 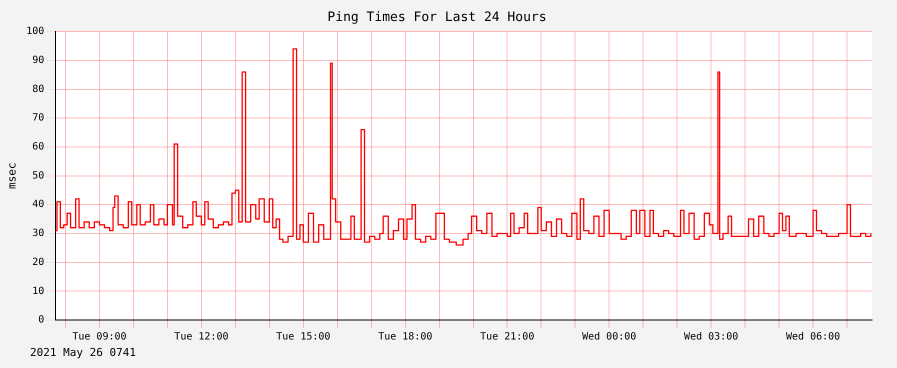 I want to click on x-tick-label: Wed 06:00, so click(x=813, y=337).